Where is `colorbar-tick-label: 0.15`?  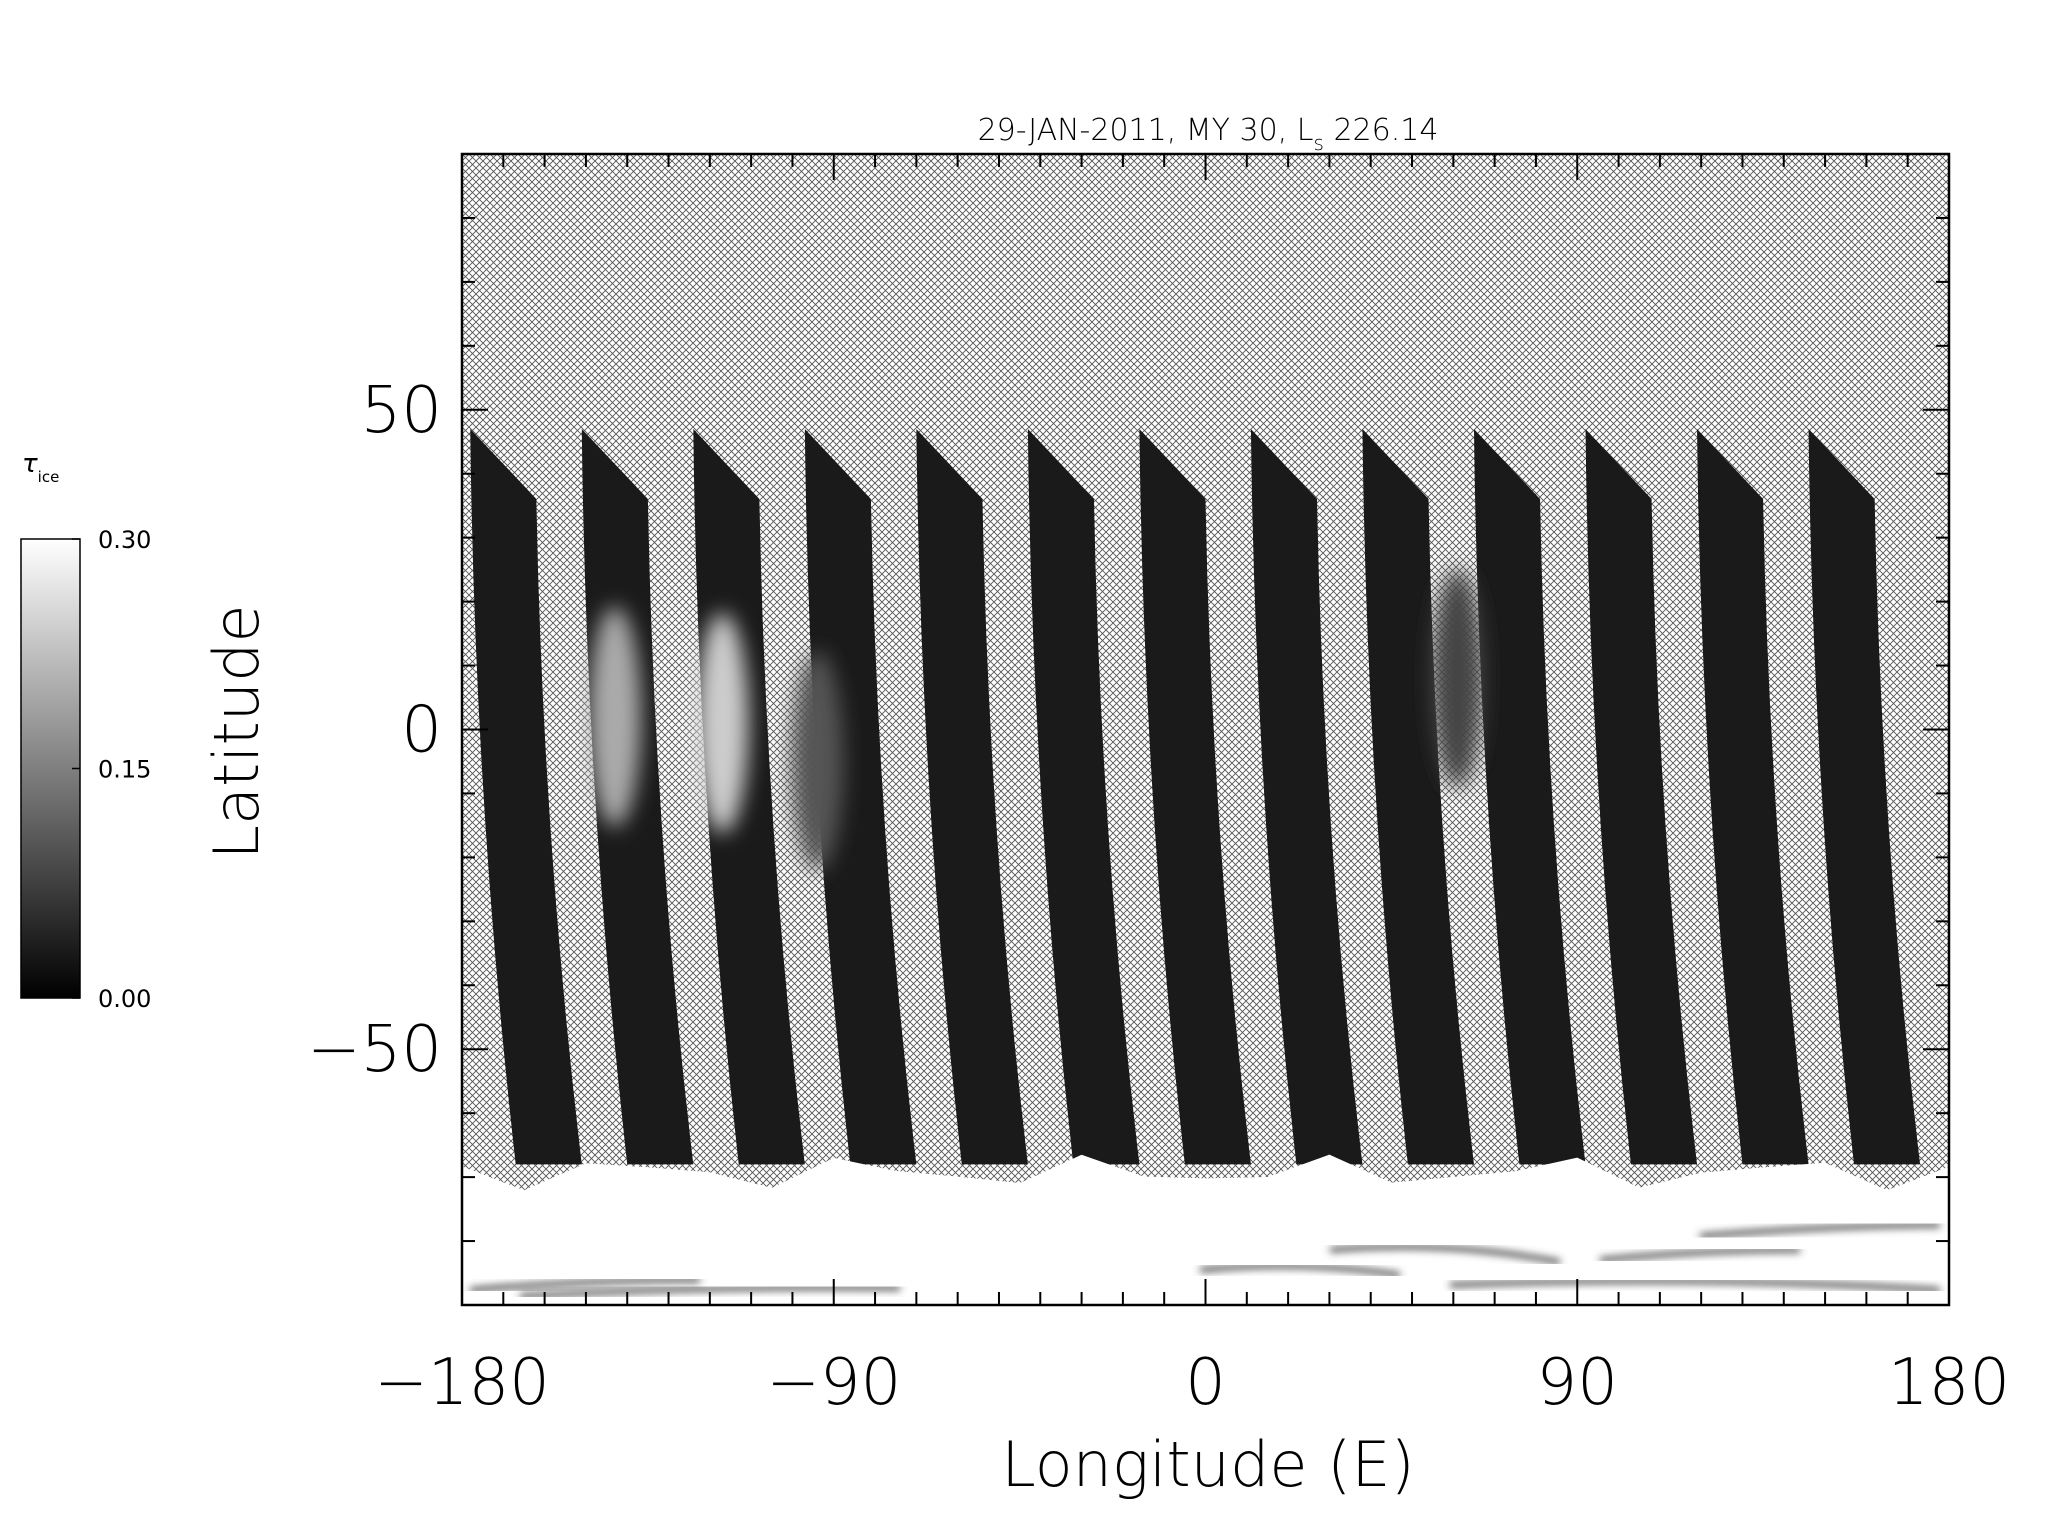
colorbar-tick-label: 0.15 is located at coordinates (124, 770).